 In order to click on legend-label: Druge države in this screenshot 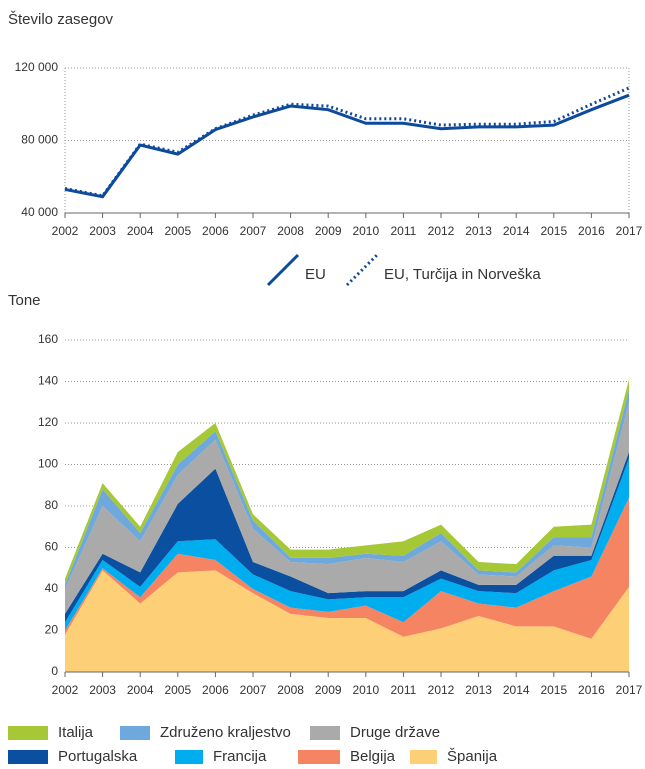, I will do `click(395, 732)`.